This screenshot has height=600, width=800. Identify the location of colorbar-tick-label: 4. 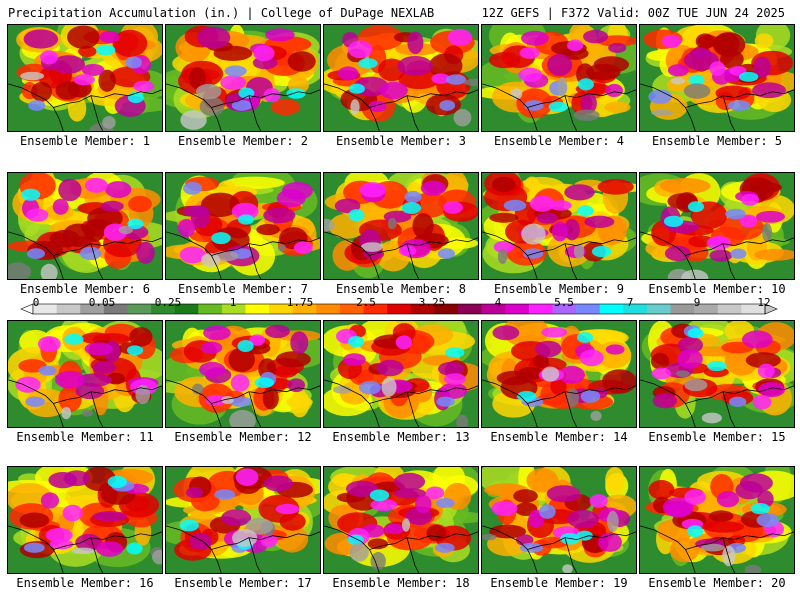
(498, 302).